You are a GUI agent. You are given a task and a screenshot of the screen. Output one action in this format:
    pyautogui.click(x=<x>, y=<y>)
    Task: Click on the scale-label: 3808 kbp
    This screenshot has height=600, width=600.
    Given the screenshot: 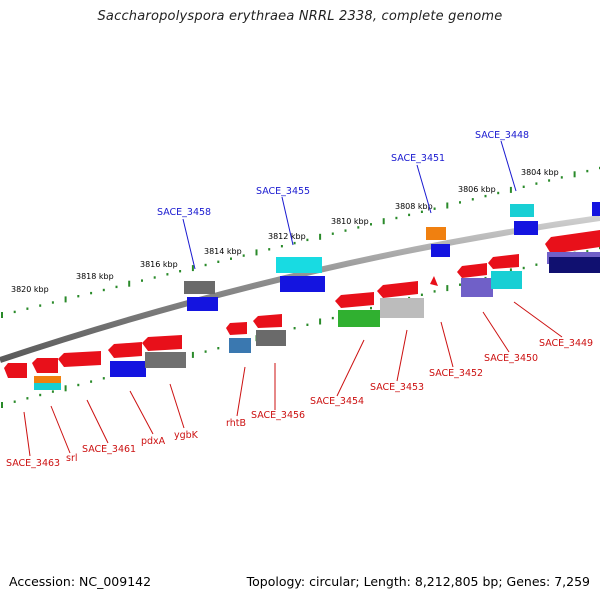 What is the action you would take?
    pyautogui.click(x=414, y=206)
    